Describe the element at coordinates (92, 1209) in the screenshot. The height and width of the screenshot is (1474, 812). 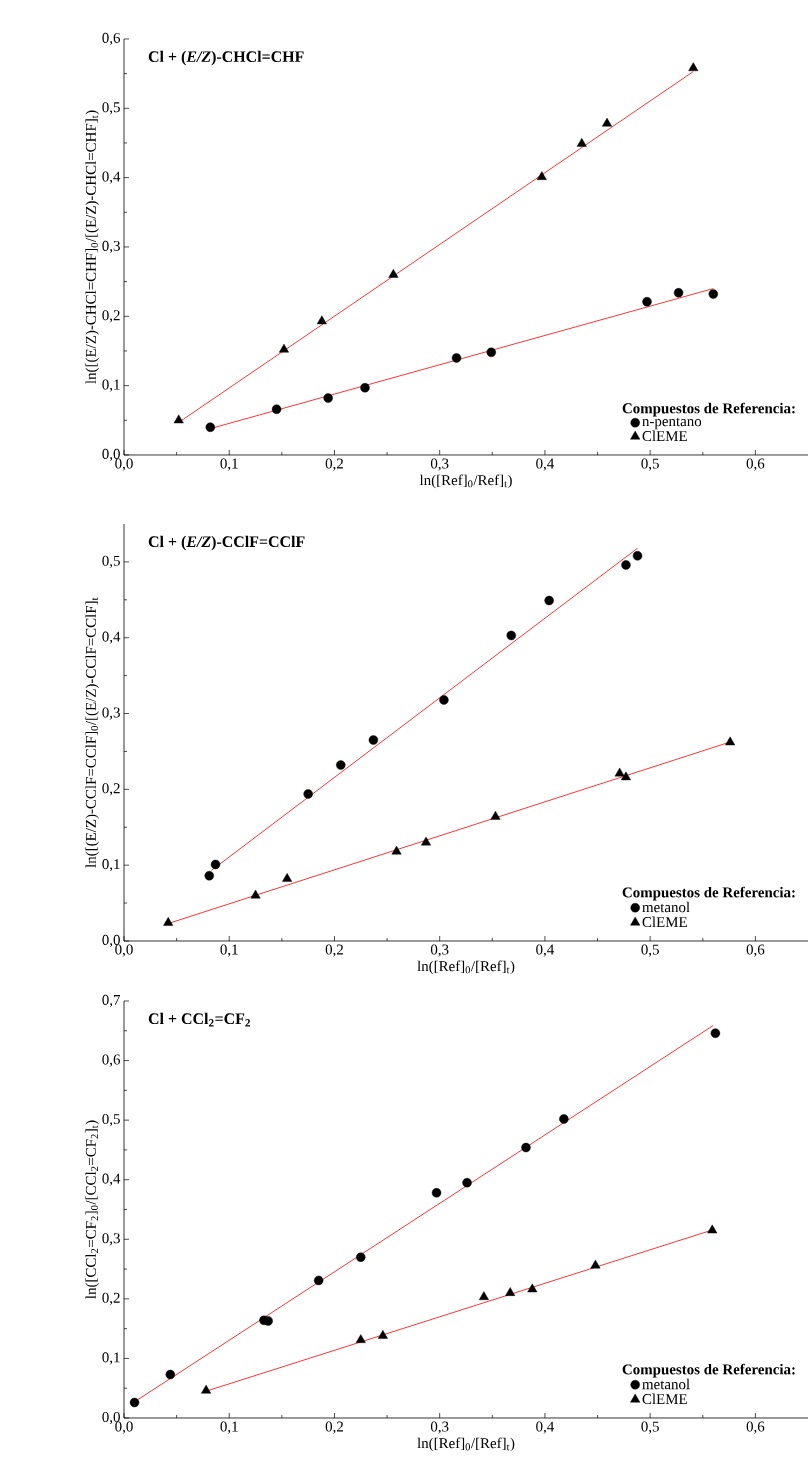
I see `text: ln([CCl$_{2}$=CF$_{2}$]$_{0}$/[CCl$_{2}$=CF$_{2}$]$_{t}$)` at that location.